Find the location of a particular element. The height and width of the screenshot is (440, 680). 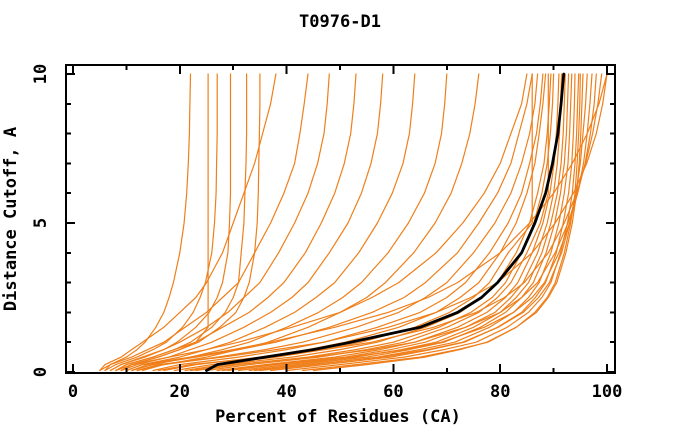

chart-title: T0976-D1 is located at coordinates (340, 22).